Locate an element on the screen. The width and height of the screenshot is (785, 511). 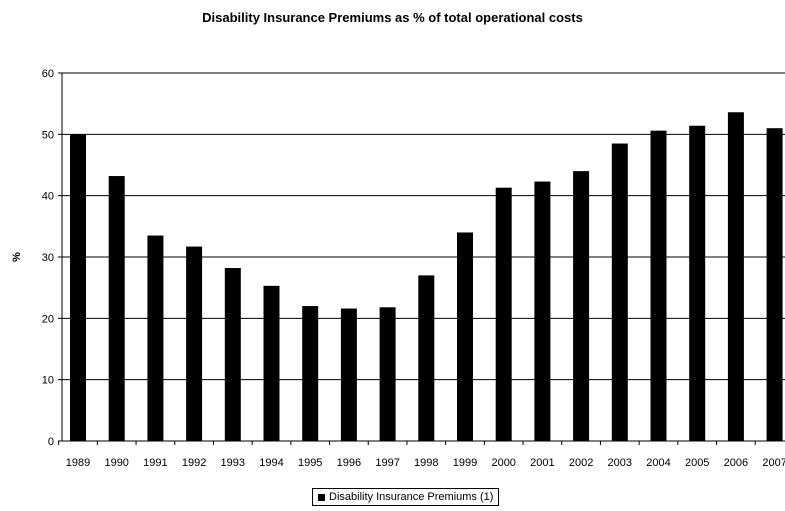
x-tick-label: 1991 is located at coordinates (155, 463).